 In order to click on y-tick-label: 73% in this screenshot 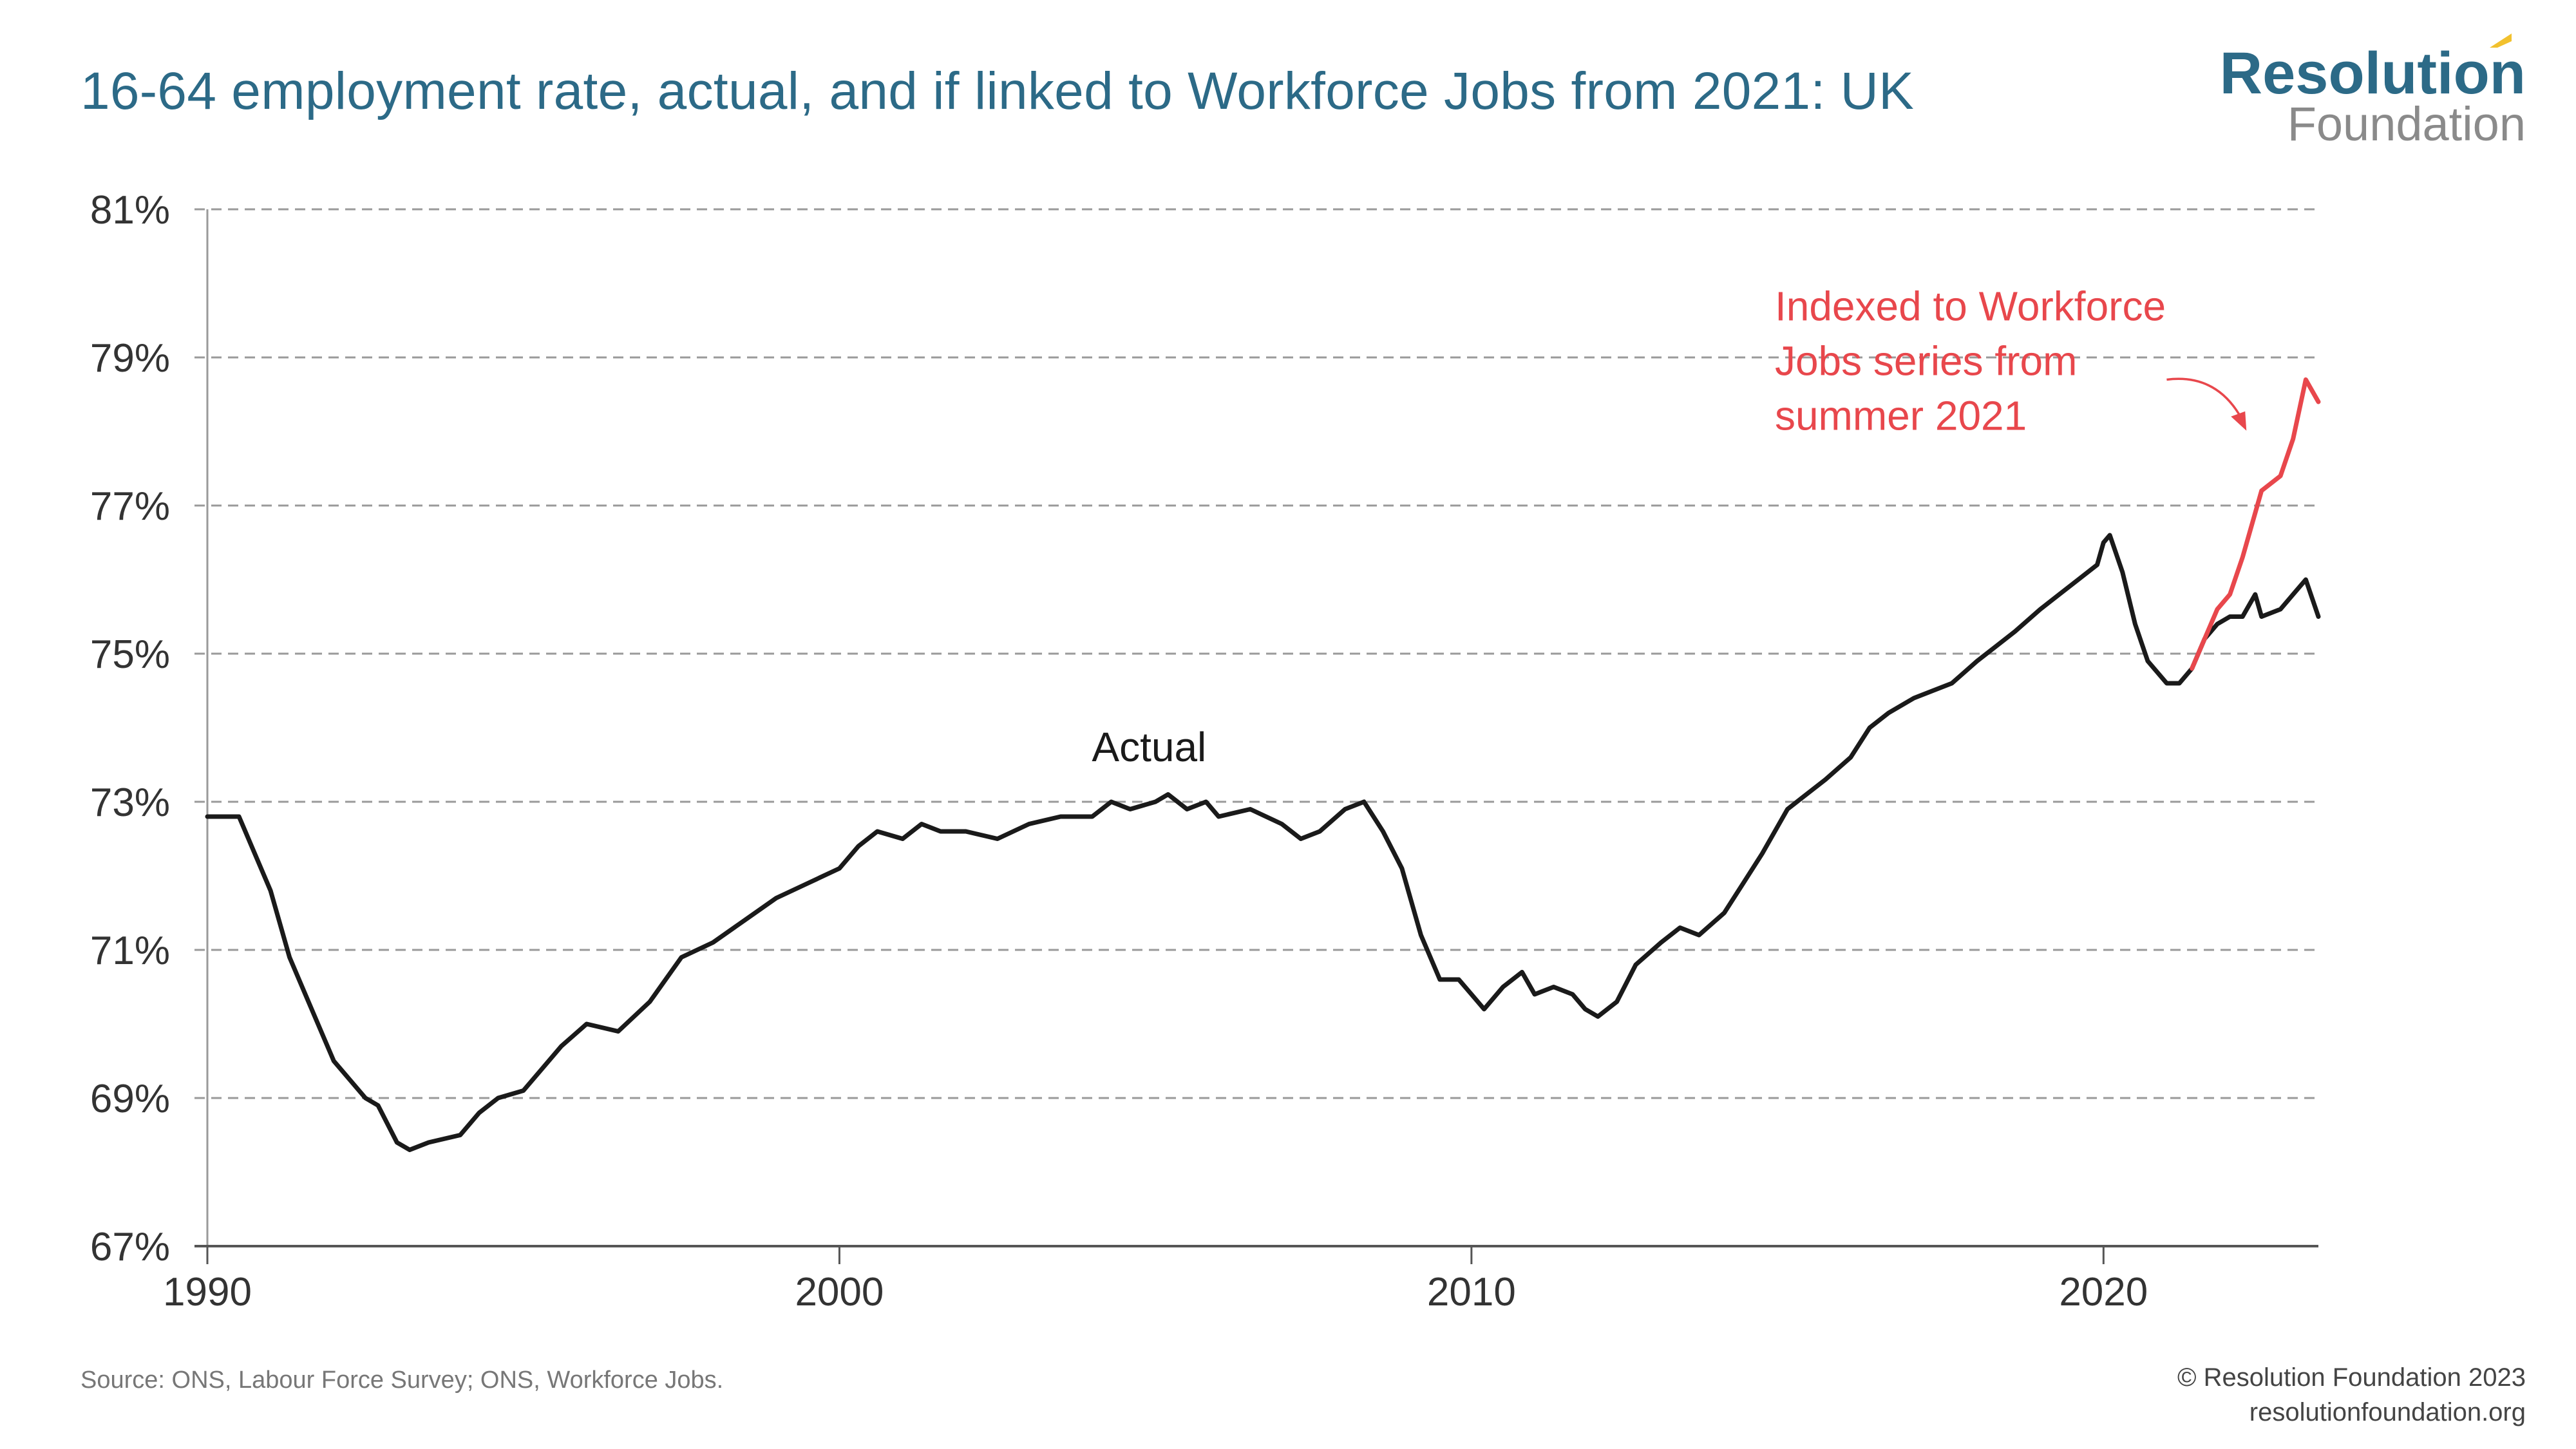, I will do `click(130, 803)`.